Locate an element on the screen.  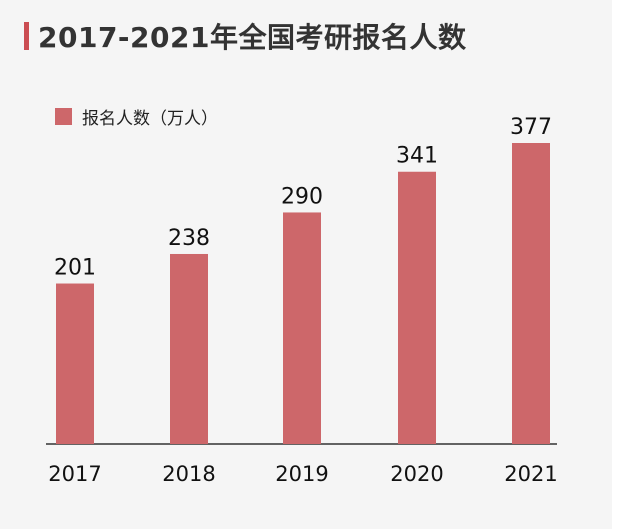
x-tick-label-2017: 2017 is located at coordinates (74, 474).